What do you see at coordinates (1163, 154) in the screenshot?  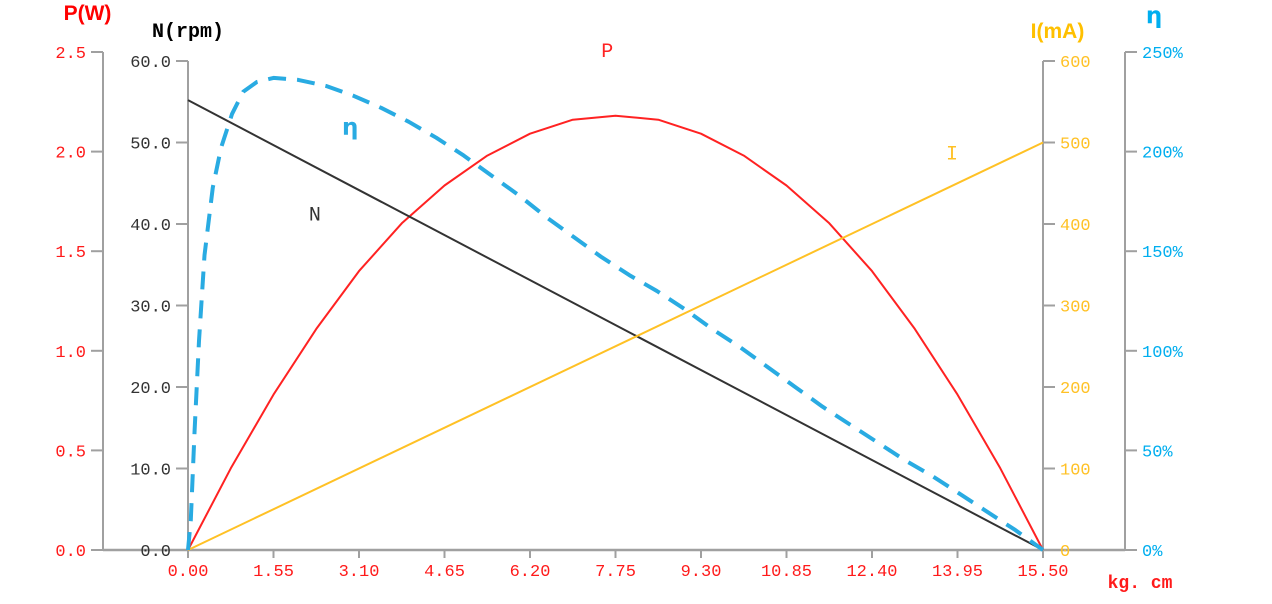 I see `eta-axis-tick-label: 200%` at bounding box center [1163, 154].